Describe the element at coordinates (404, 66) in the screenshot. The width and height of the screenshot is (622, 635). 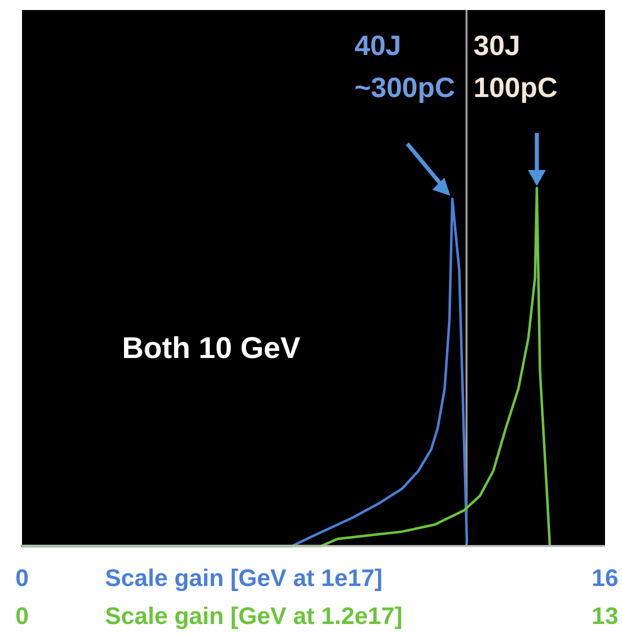
I see `text: 40J ~300pC` at that location.